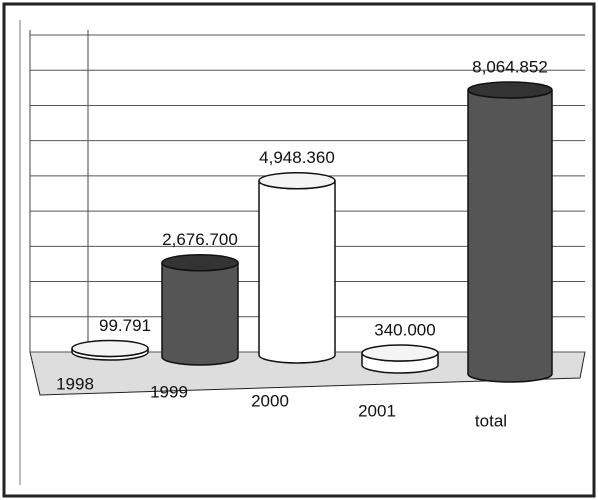 Image resolution: width=598 pixels, height=500 pixels. I want to click on value-label: 4,948.360, so click(297, 157).